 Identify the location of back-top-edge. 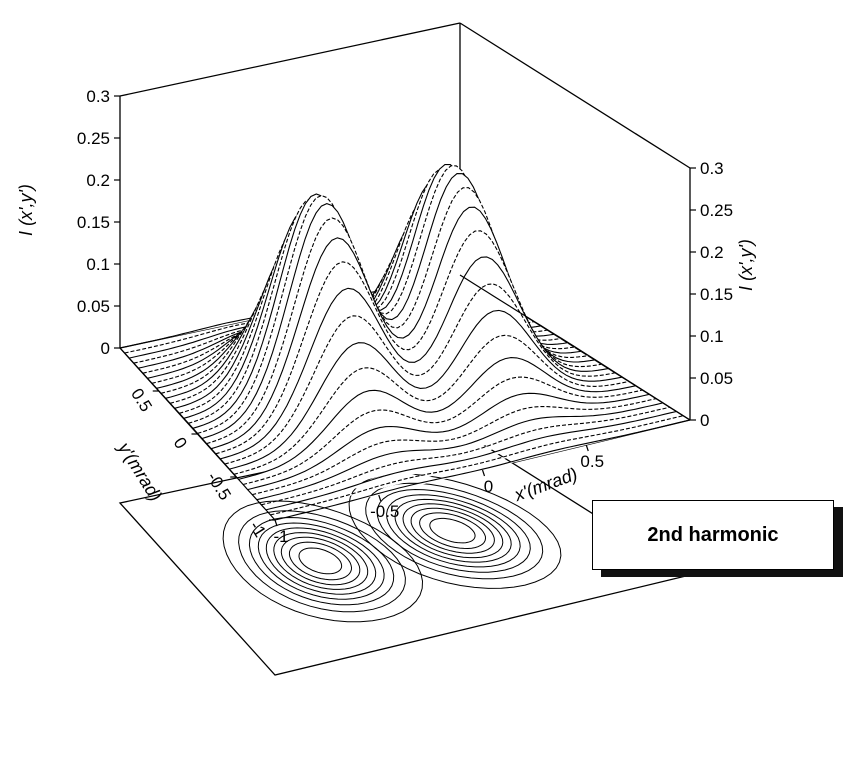
(290, 59).